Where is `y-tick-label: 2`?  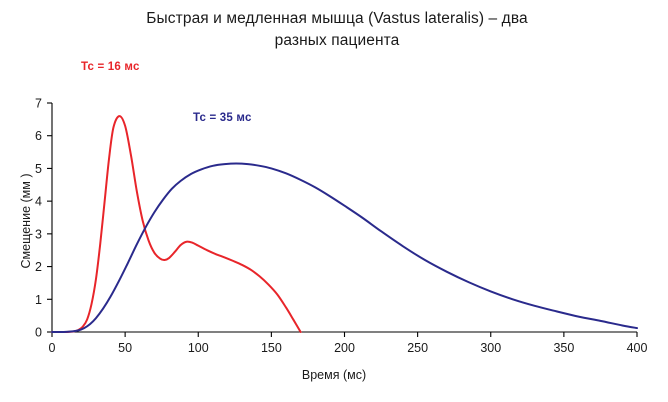 y-tick-label: 2 is located at coordinates (38, 267).